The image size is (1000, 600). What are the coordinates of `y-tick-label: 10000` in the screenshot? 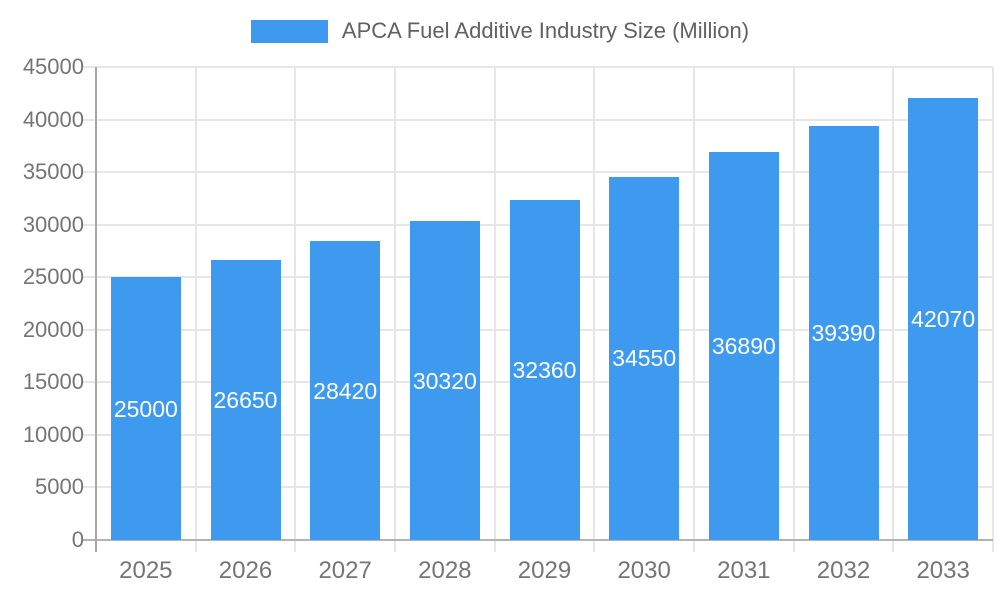 It's located at (53, 434).